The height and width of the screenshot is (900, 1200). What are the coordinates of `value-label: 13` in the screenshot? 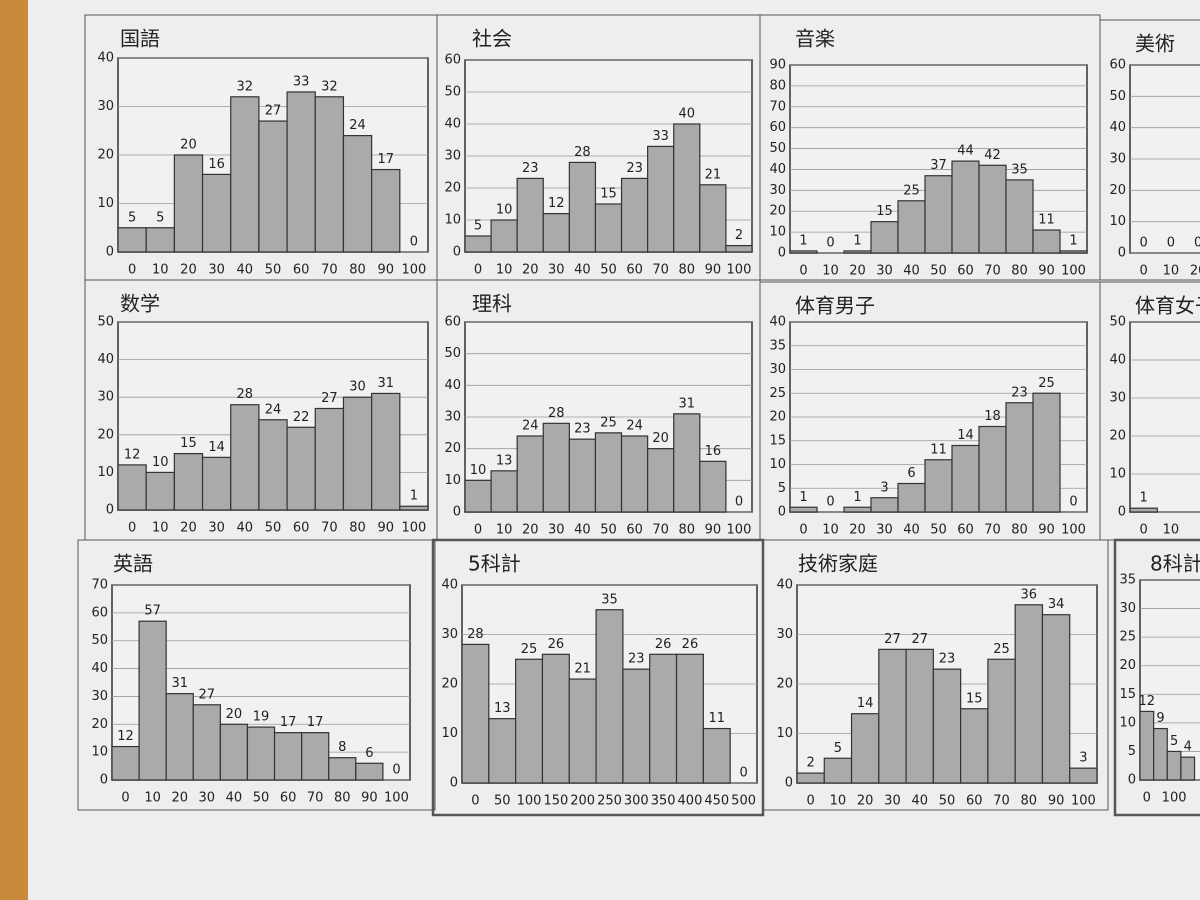 It's located at (504, 460).